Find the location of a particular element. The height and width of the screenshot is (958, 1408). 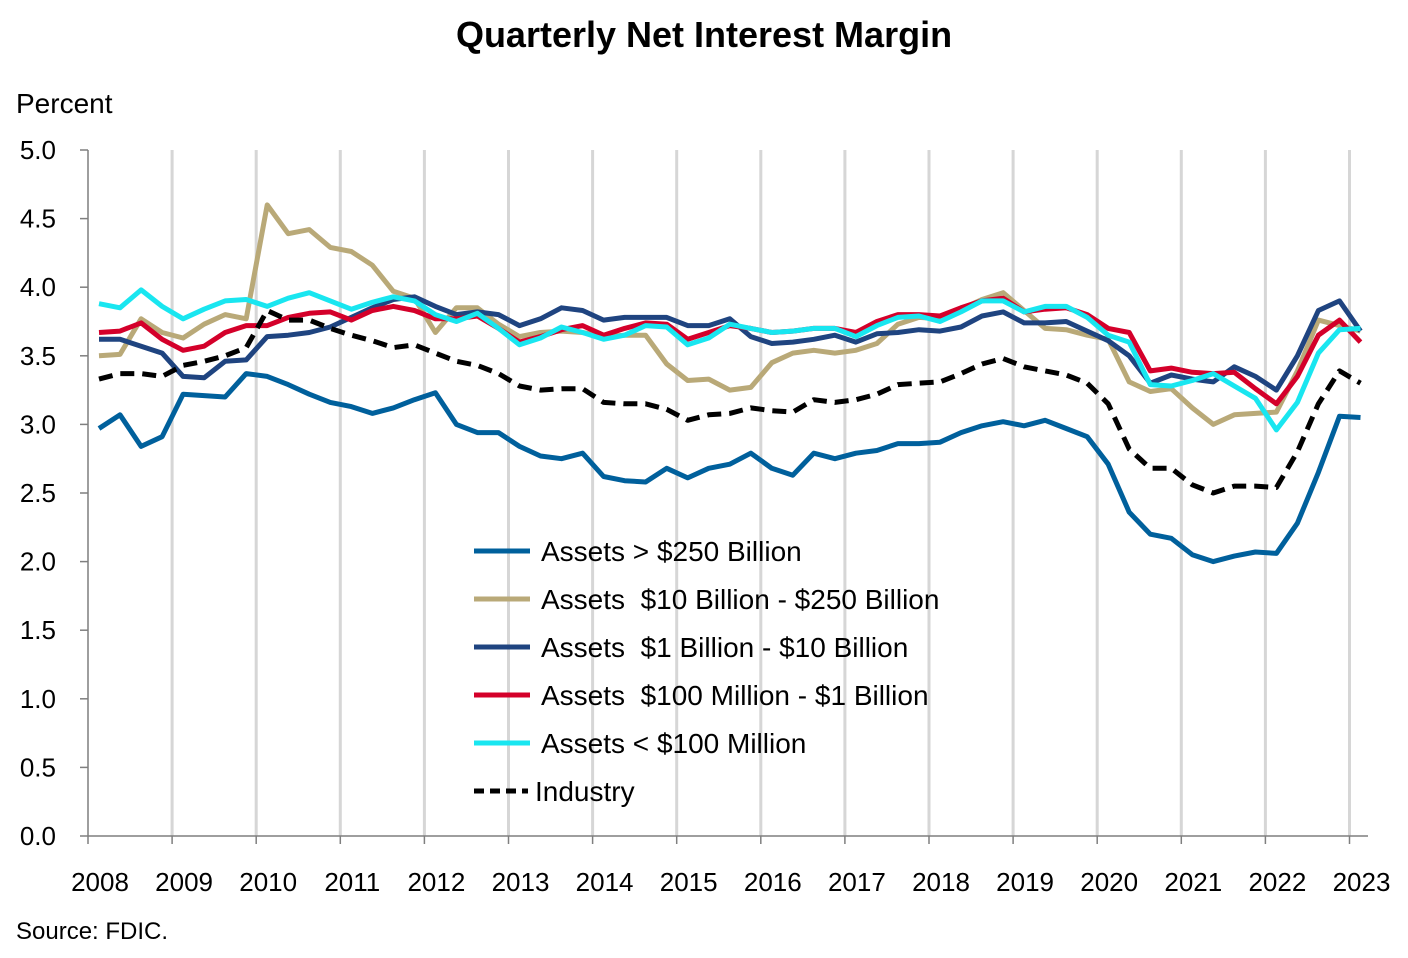

y-tick-label: 1.5 is located at coordinates (38, 630).